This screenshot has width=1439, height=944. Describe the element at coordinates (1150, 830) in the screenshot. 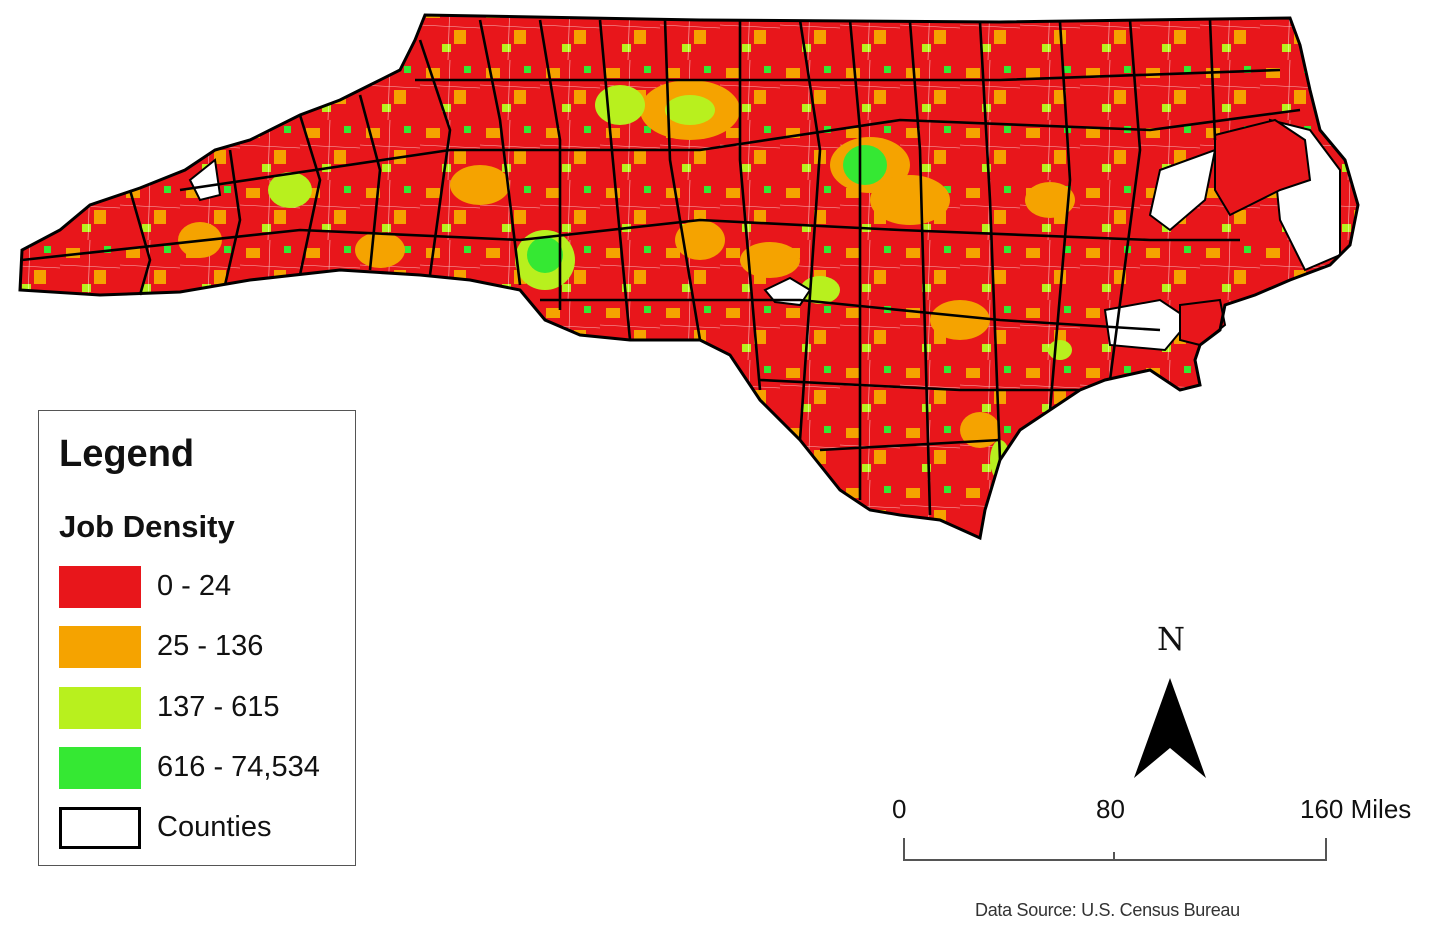

I see `scale-bar: 0 80 160 Miles` at that location.